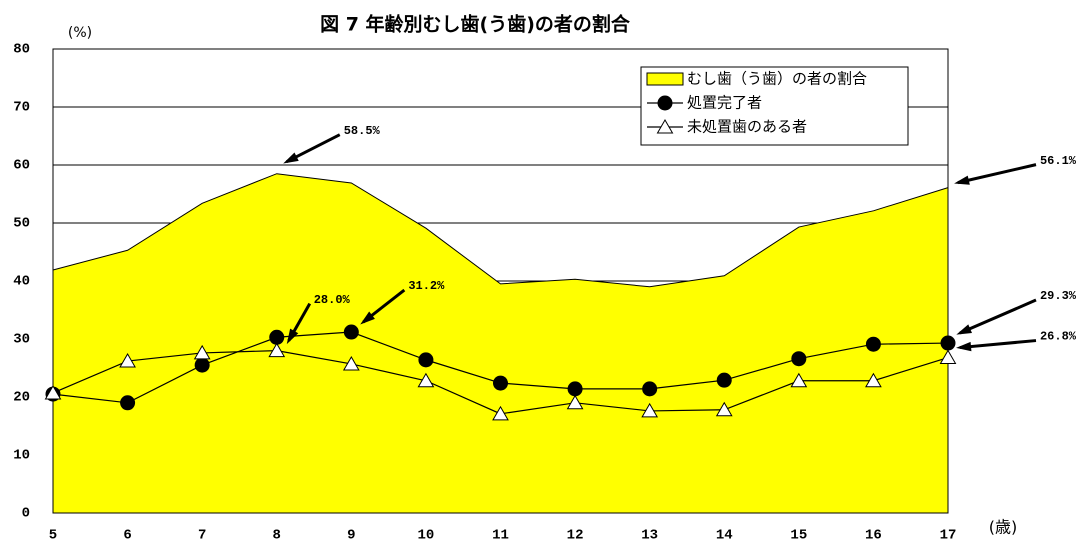  What do you see at coordinates (1058, 296) in the screenshot?
I see `value-label: 29.3%` at bounding box center [1058, 296].